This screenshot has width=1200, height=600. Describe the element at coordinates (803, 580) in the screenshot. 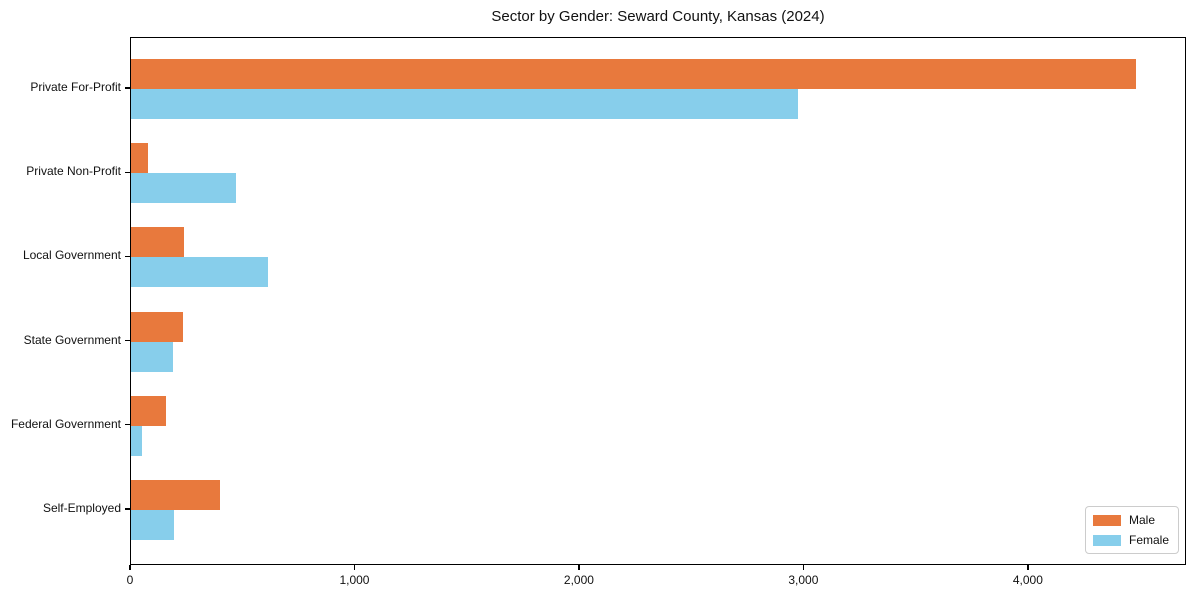

I see `x-tick-label-3: 3,000` at that location.